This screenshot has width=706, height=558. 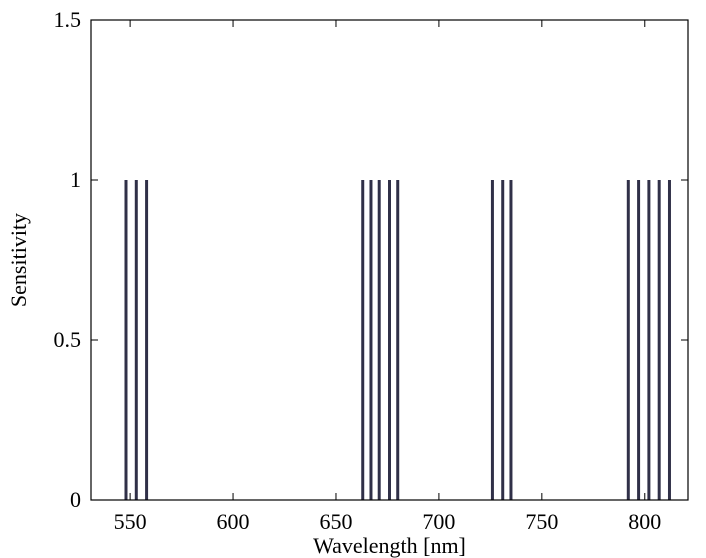 What do you see at coordinates (75, 499) in the screenshot?
I see `y-tick-label: 0` at bounding box center [75, 499].